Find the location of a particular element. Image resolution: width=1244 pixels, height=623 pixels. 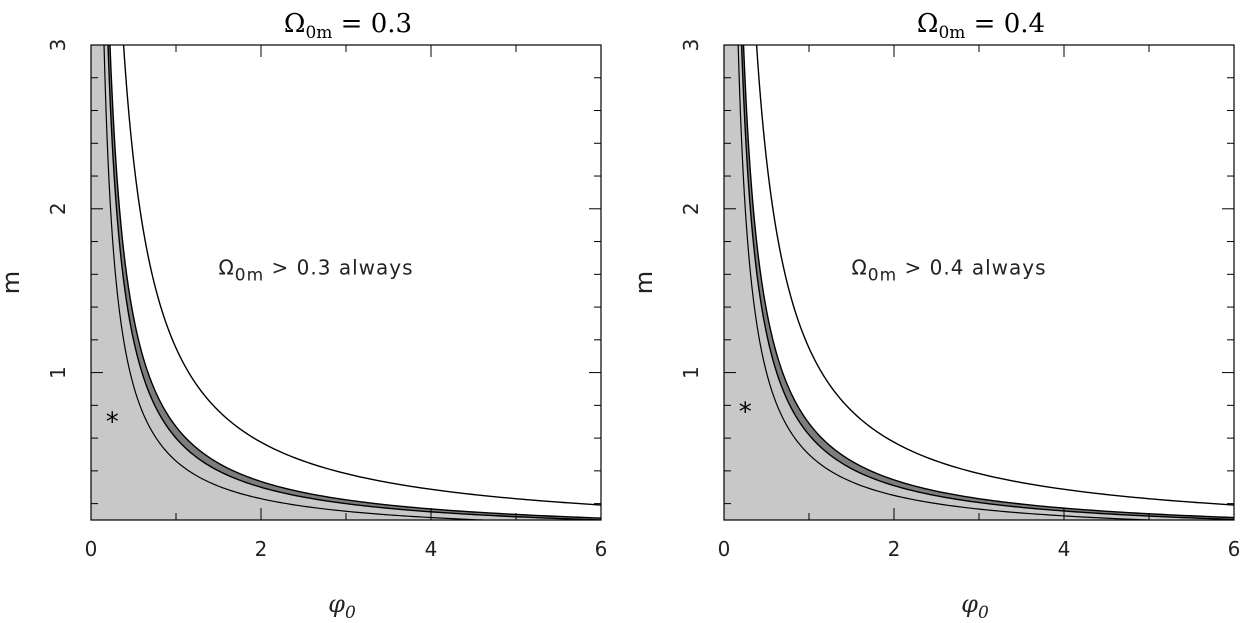

region-annotation: Ω0m > 0.4 always is located at coordinates (949, 270).